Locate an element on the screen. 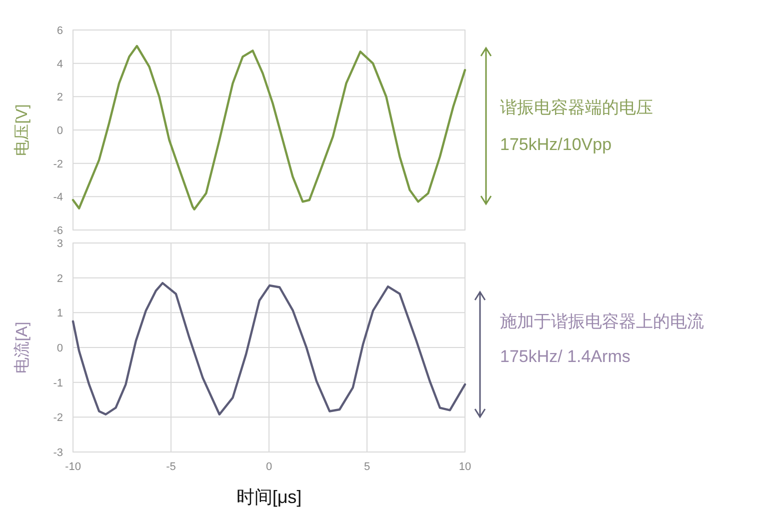 The width and height of the screenshot is (770, 528). y-tick-label: -4 is located at coordinates (58, 198).